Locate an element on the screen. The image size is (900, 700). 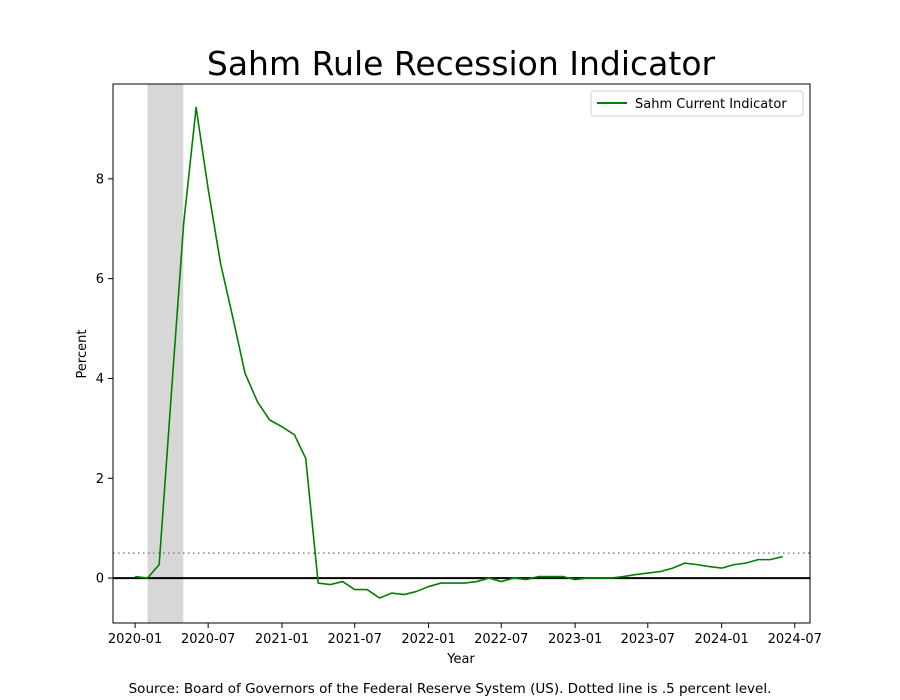
x-tick-label: 2022-07 is located at coordinates (501, 639).